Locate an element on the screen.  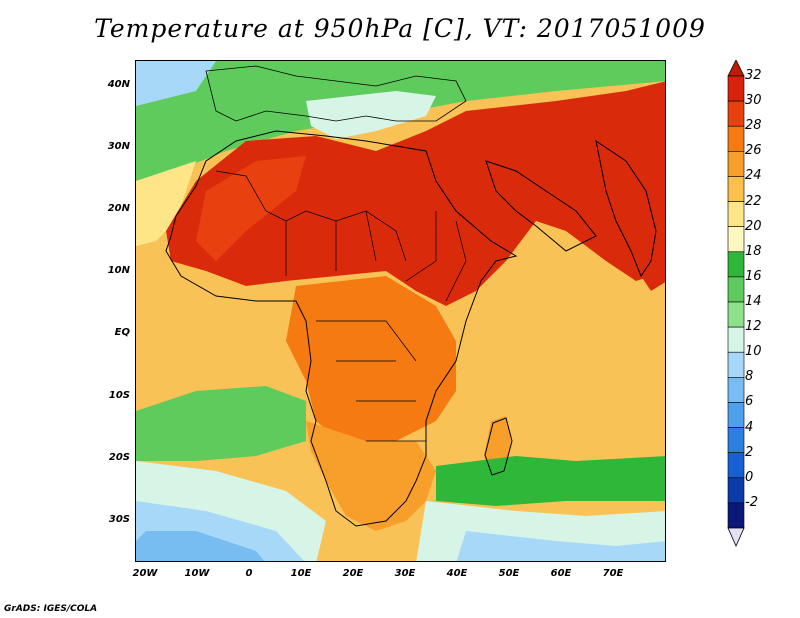
lon-tick-label: 40E is located at coordinates (457, 573).